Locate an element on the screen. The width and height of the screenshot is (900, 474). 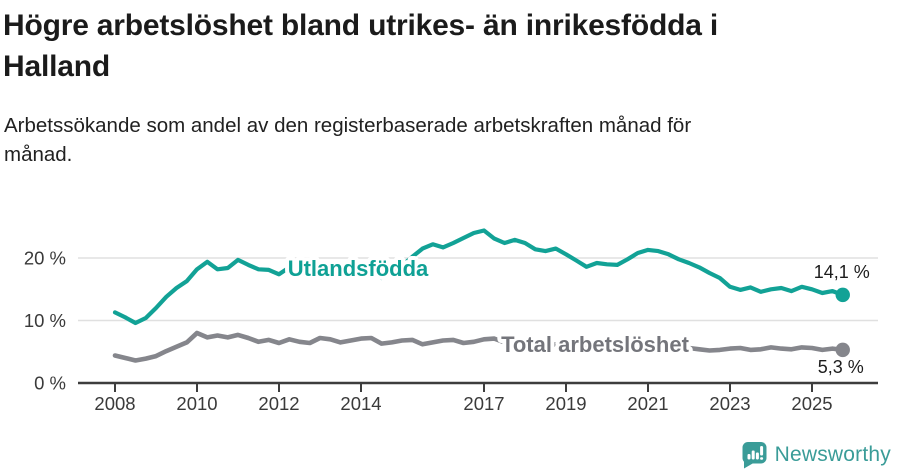
x-axis-label-2010: 2010 is located at coordinates (196, 403).